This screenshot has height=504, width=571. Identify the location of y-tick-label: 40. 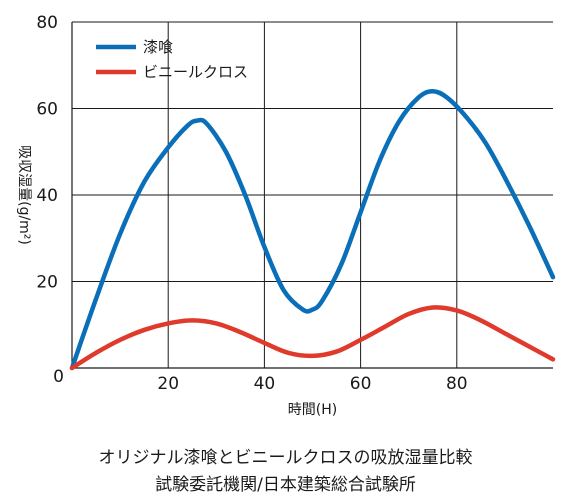
(47, 196).